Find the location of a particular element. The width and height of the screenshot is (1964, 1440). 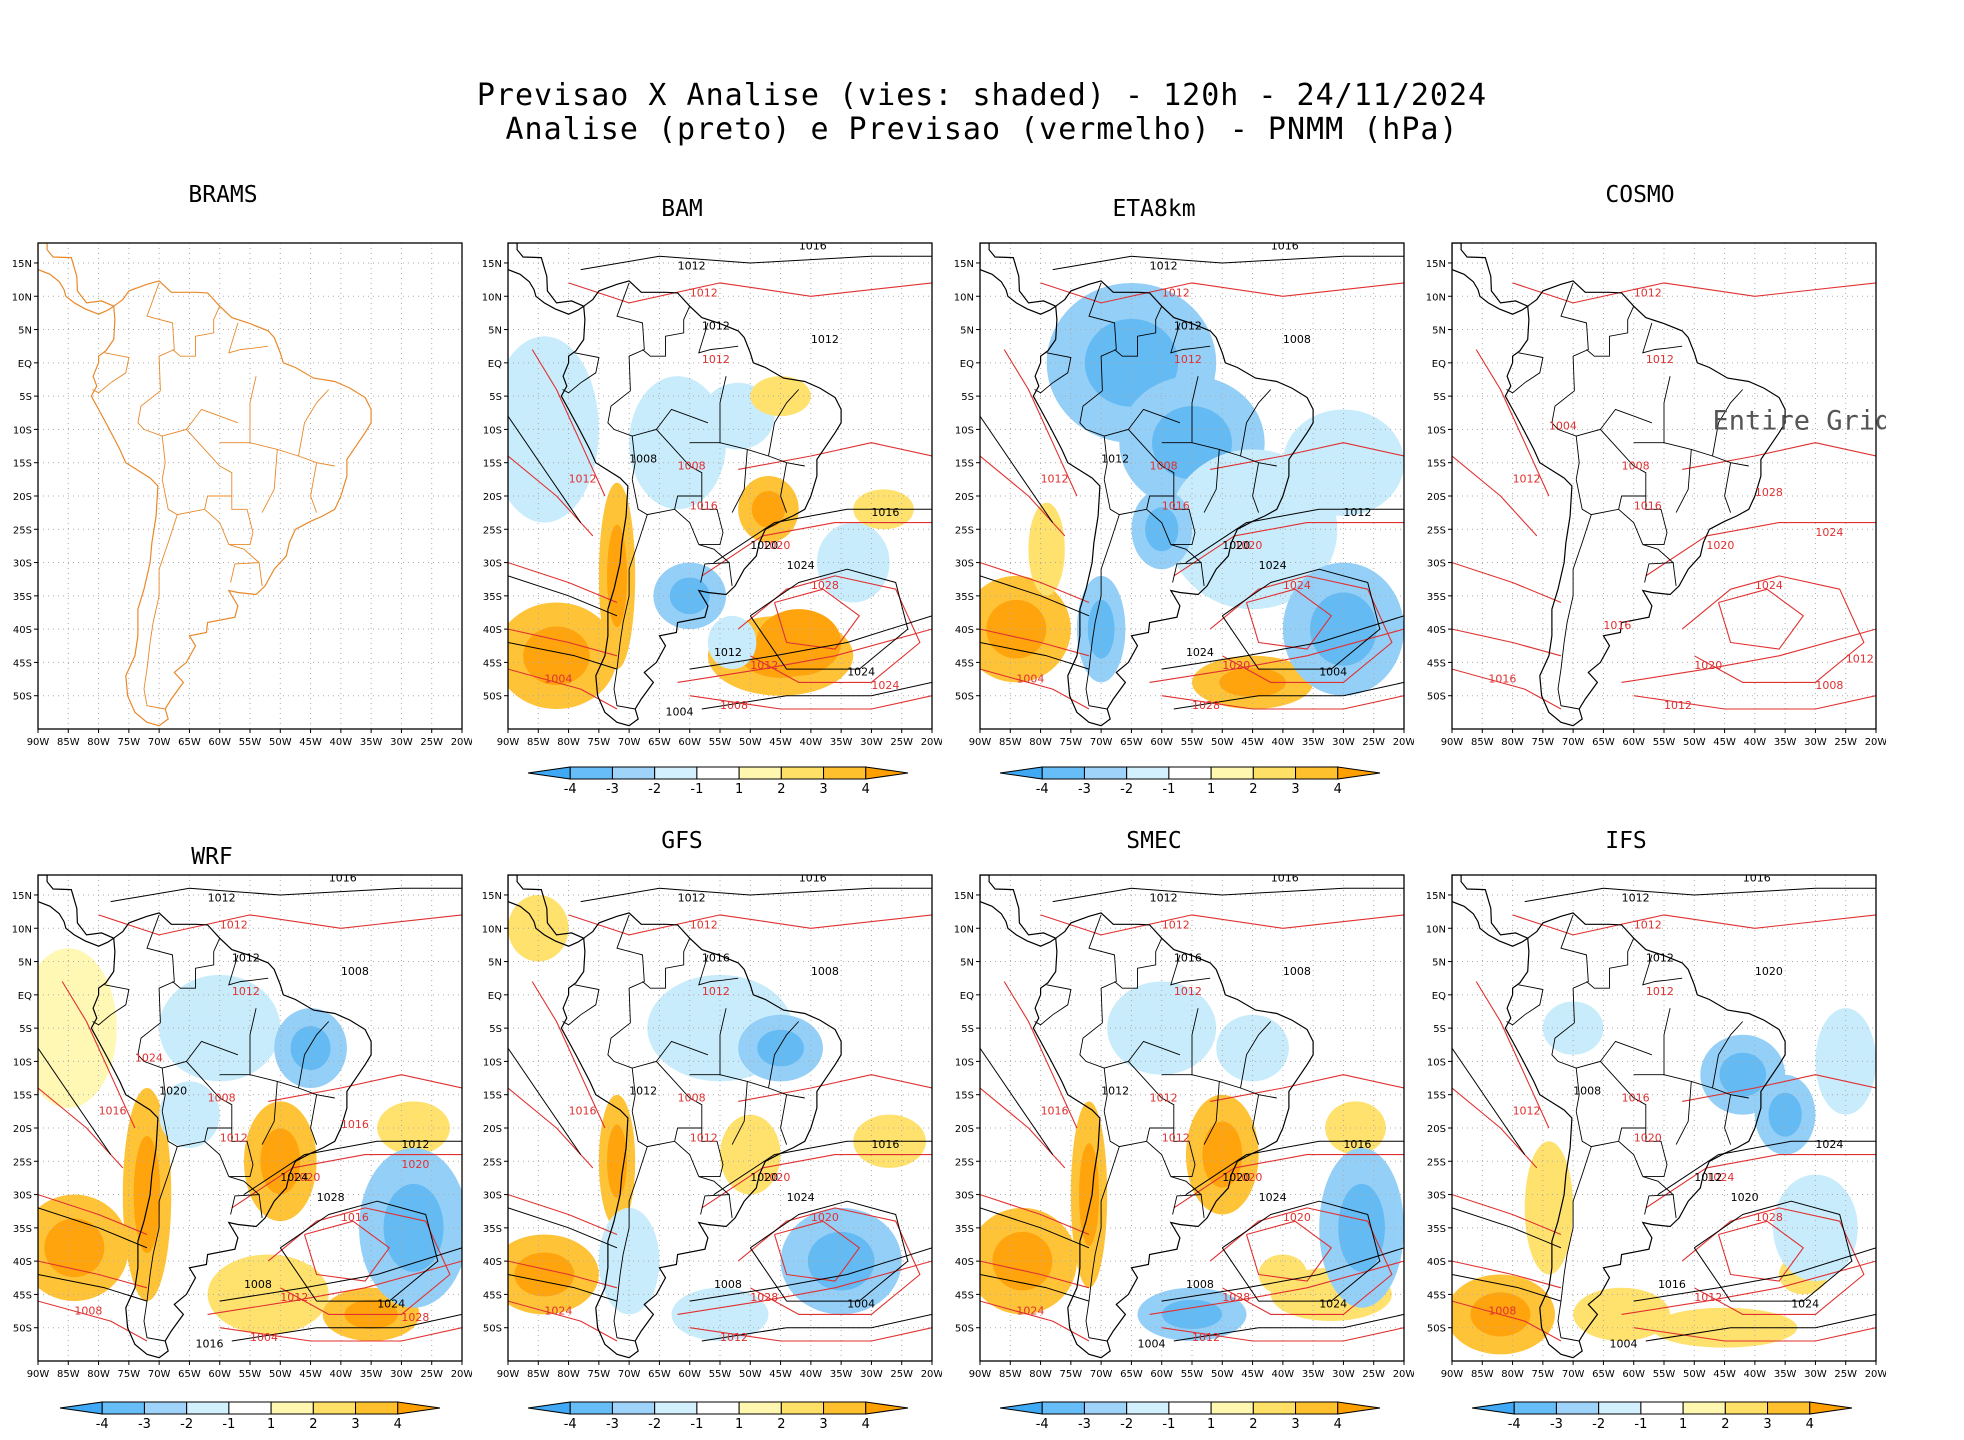

lon-tick-label: 25W is located at coordinates (1373, 1374).